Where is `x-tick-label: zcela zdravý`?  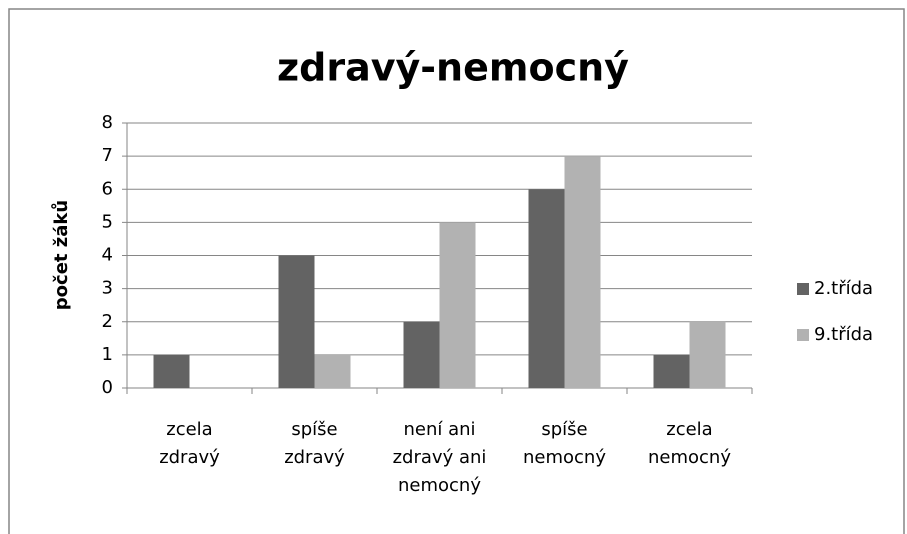 x-tick-label: zcela zdravý is located at coordinates (189, 443).